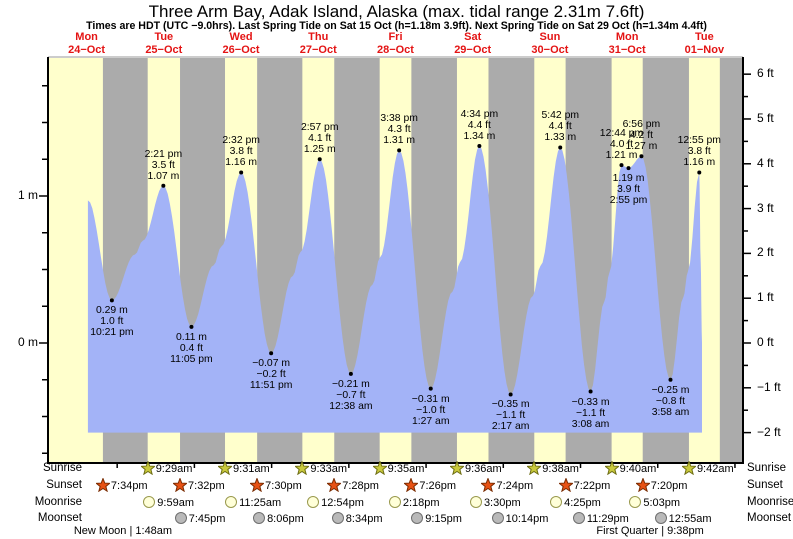 Image resolution: width=793 pixels, height=539 pixels. Describe the element at coordinates (164, 43) in the screenshot. I see `day-header: Tue 25−Oct` at that location.